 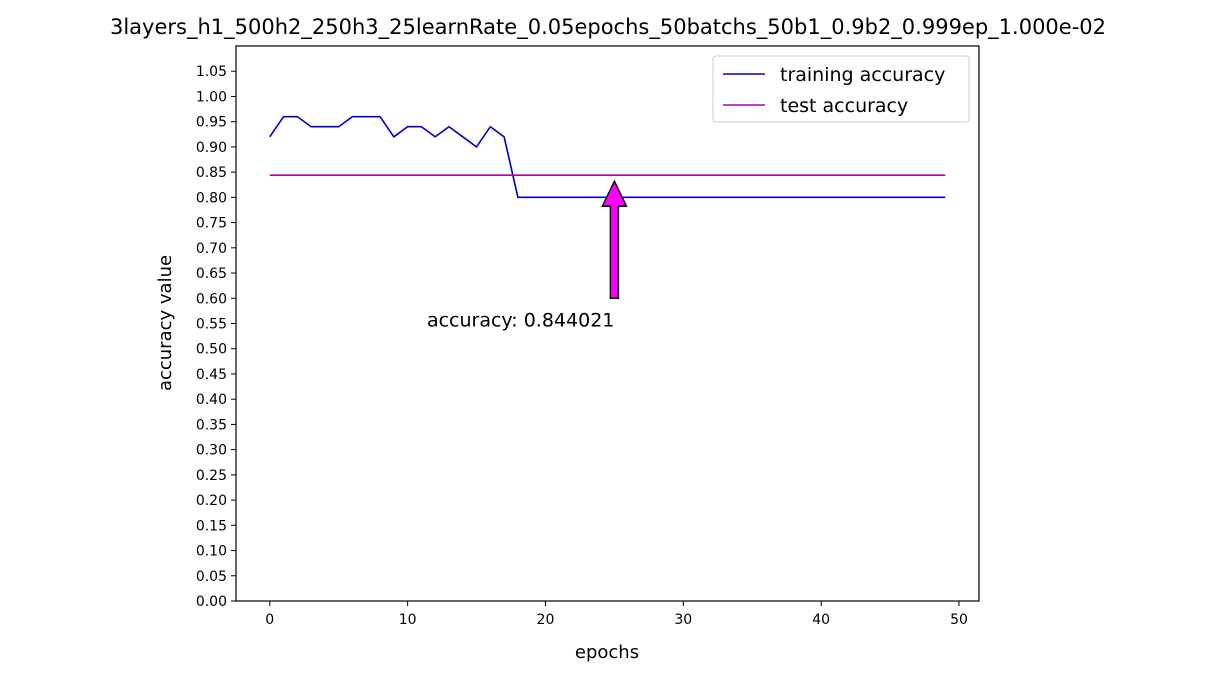 What do you see at coordinates (616, 614) in the screenshot?
I see `x-axis: 0 10 20 30 40 50` at bounding box center [616, 614].